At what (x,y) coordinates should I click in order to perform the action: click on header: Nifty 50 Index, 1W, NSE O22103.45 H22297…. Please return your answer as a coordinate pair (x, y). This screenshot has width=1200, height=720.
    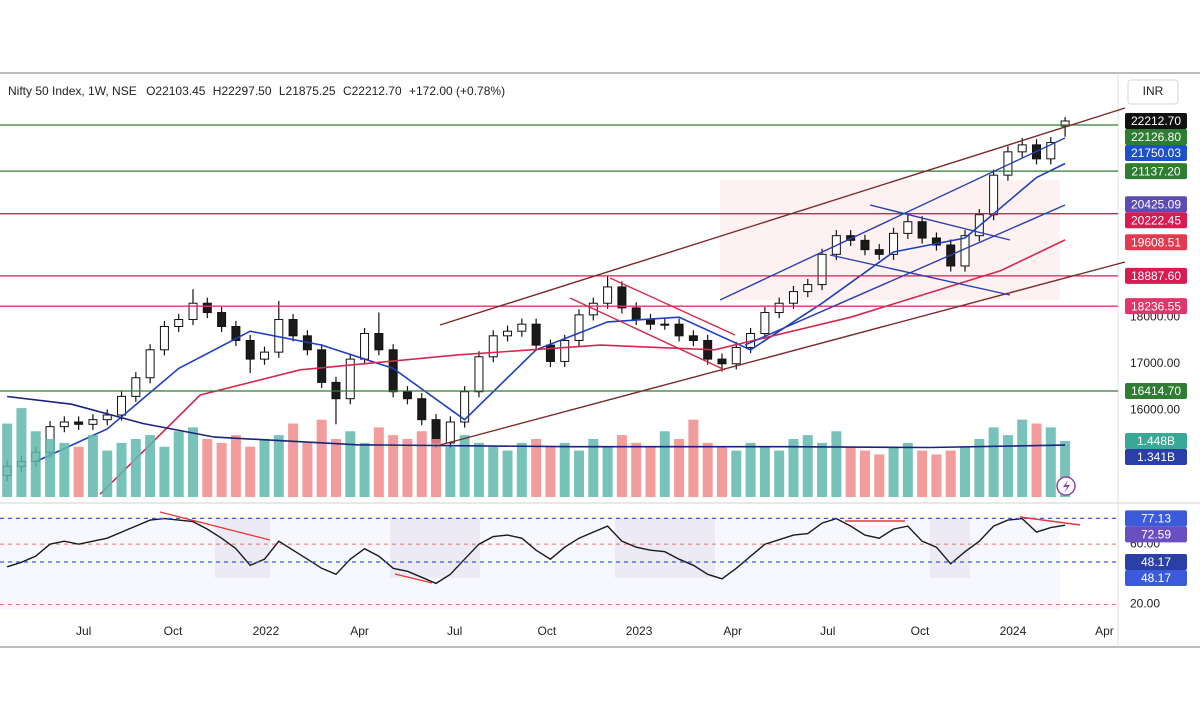
    Looking at the image, I should click on (256, 91).